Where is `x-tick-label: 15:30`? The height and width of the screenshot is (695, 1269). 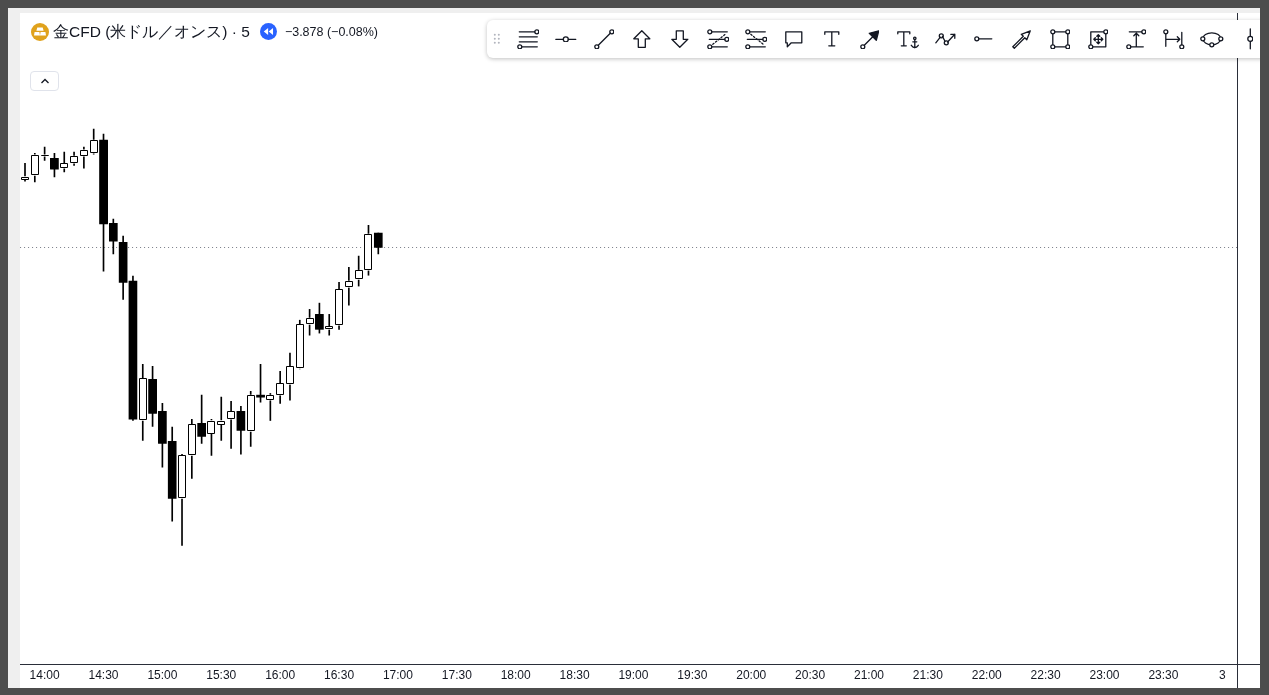 x-tick-label: 15:30 is located at coordinates (221, 675).